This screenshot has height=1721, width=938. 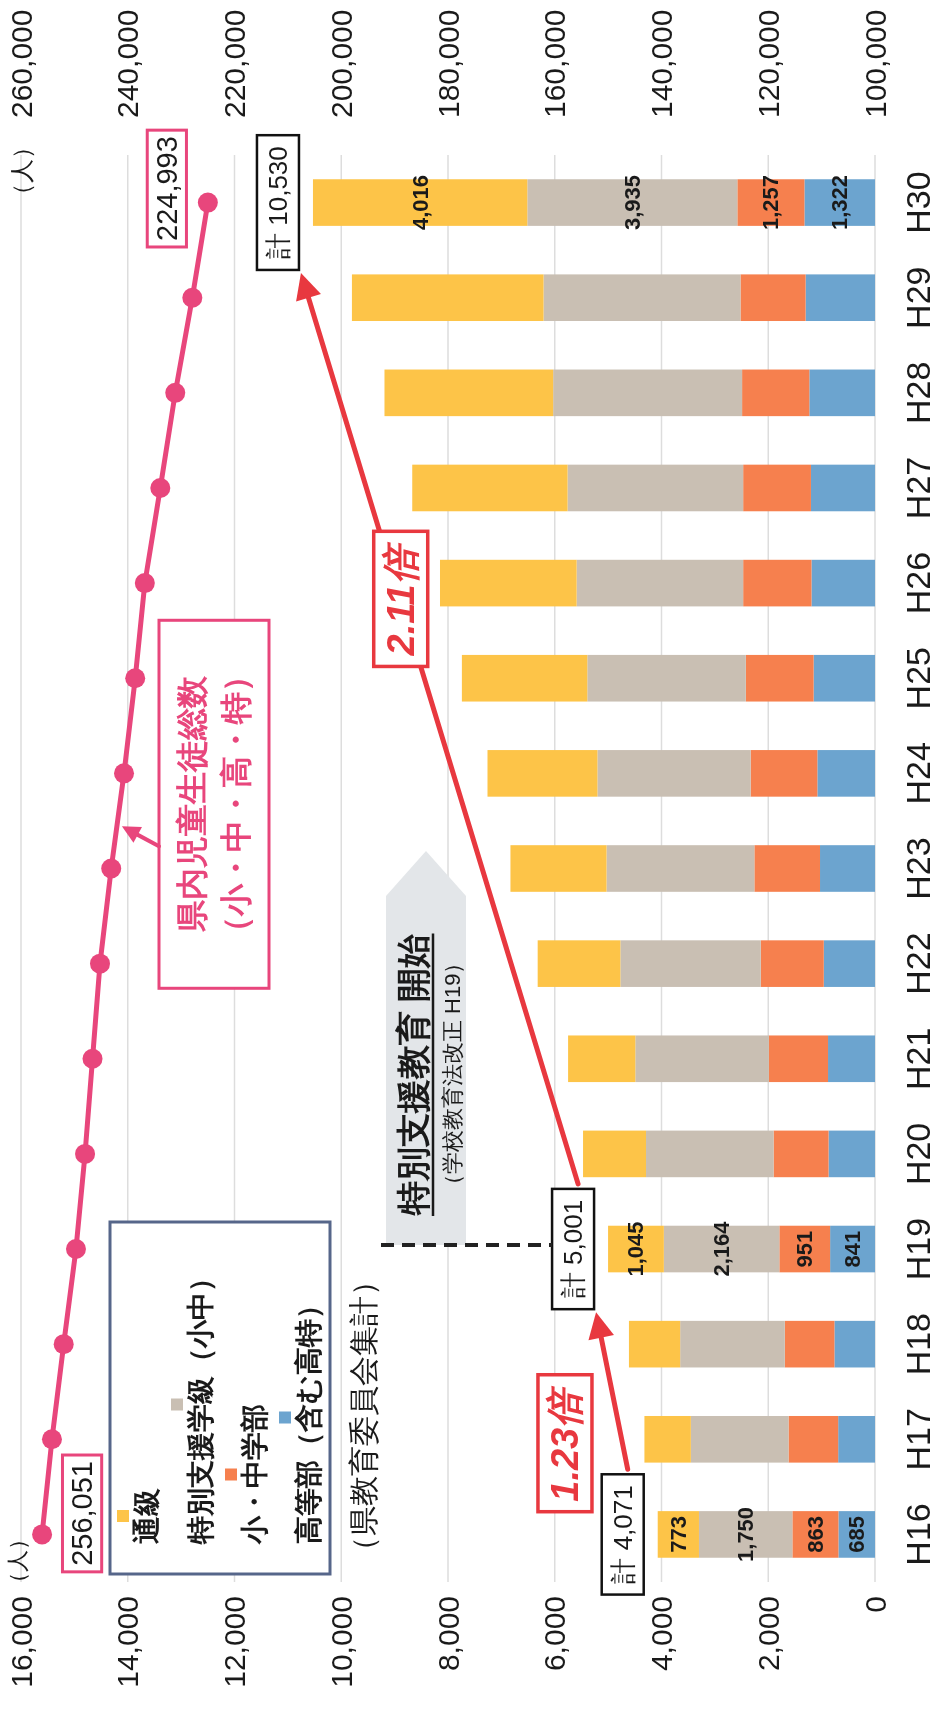 What do you see at coordinates (918, 583) in the screenshot?
I see `y-tick-label: H26` at bounding box center [918, 583].